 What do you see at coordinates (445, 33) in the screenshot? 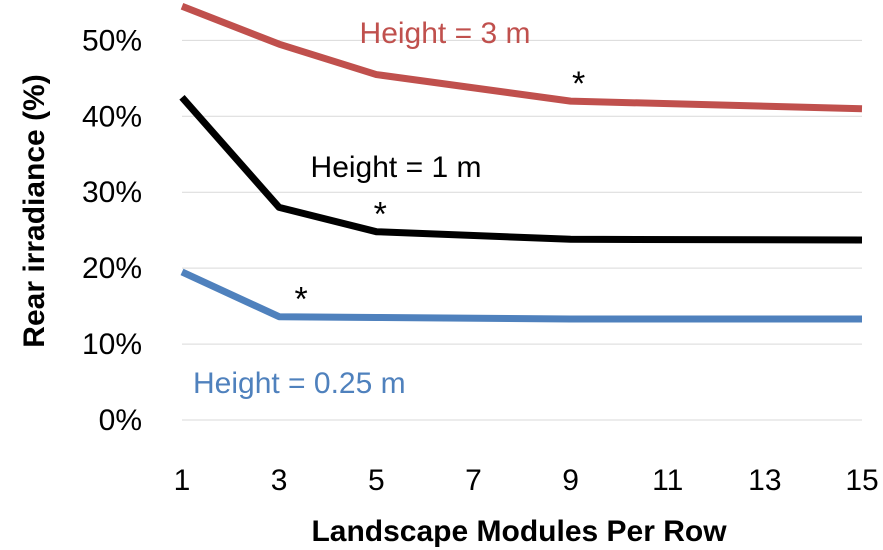
I see `series-label: Height = 3 m` at bounding box center [445, 33].